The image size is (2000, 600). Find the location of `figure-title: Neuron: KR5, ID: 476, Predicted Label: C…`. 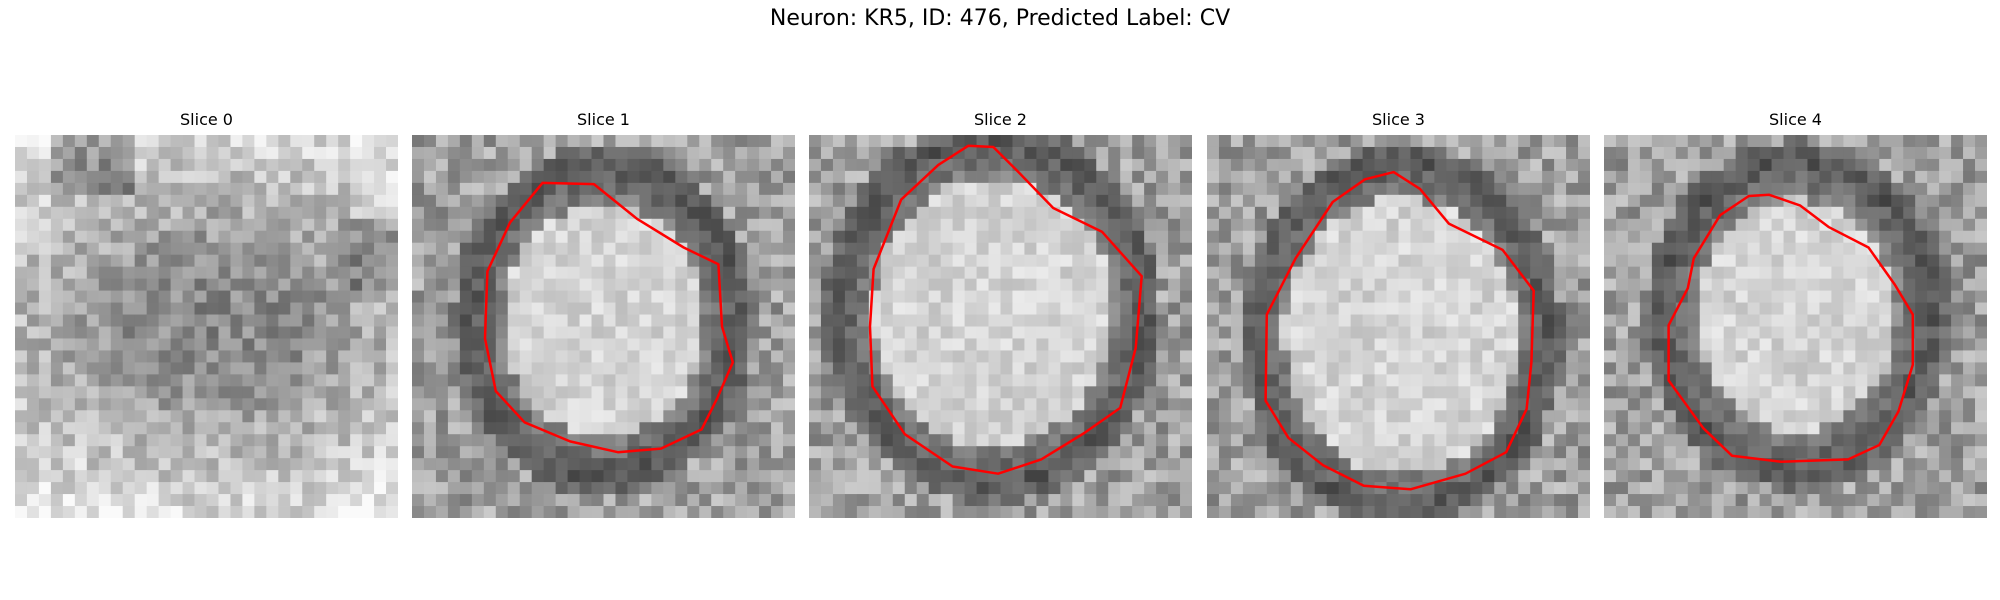

figure-title: Neuron: KR5, ID: 476, Predicted Label: C… is located at coordinates (1000, 18).